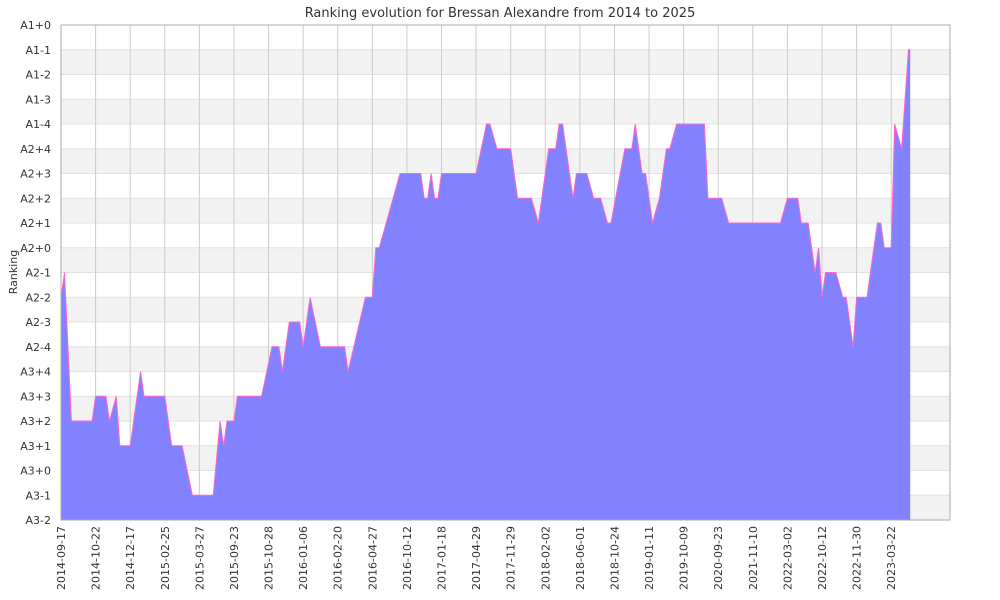 This screenshot has width=1000, height=600. What do you see at coordinates (753, 558) in the screenshot?
I see `x-tick-label: 2021-11-10` at bounding box center [753, 558].